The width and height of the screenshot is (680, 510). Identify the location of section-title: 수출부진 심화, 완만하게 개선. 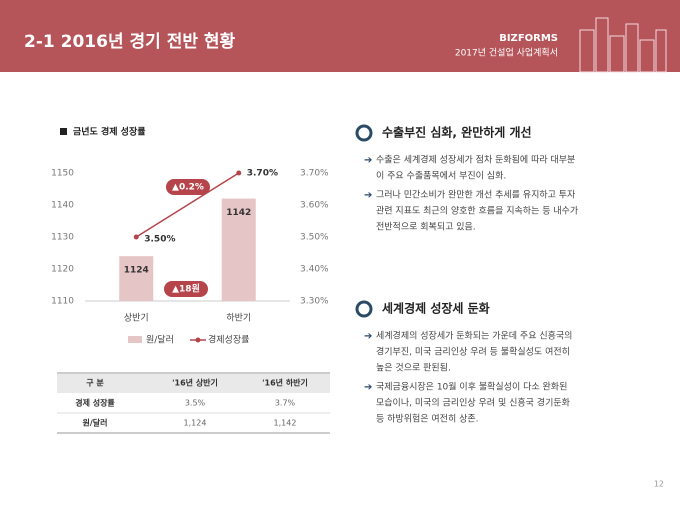
(457, 132).